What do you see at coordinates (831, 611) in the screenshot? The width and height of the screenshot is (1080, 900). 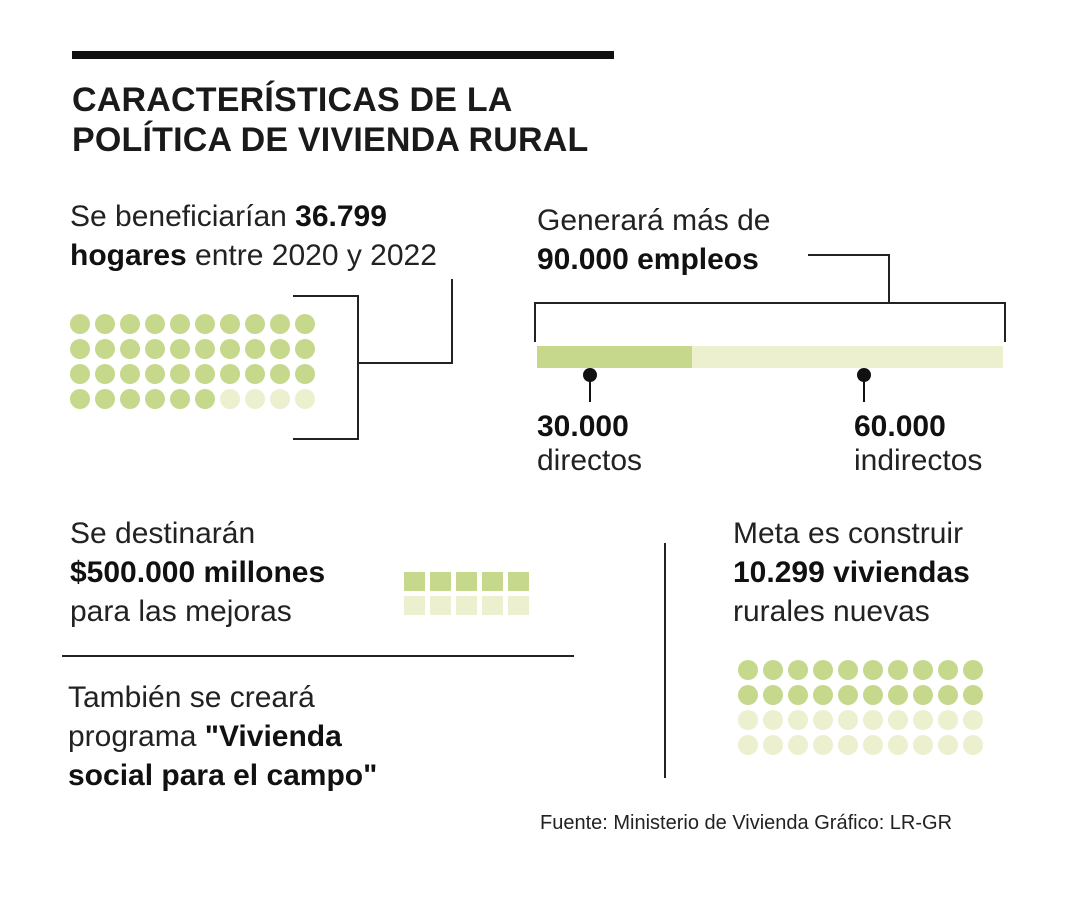 I see `viviendas-line-3: rurales nuevas` at bounding box center [831, 611].